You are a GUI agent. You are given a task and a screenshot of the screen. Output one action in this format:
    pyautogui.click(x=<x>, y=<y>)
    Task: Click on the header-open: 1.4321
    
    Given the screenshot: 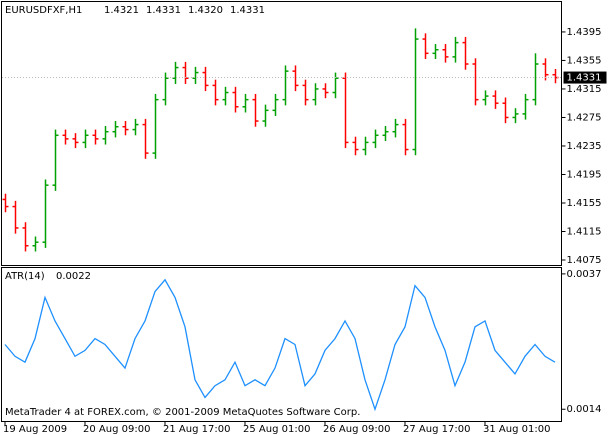 What is the action you would take?
    pyautogui.click(x=121, y=10)
    